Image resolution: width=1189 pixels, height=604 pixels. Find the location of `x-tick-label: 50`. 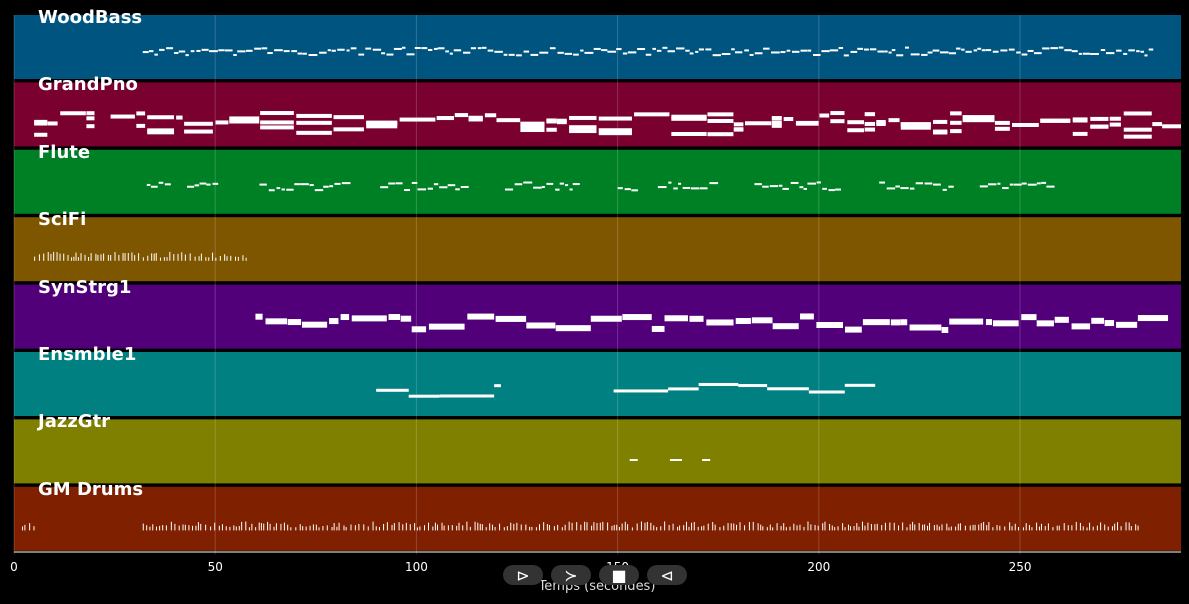

x-tick-label: 50 is located at coordinates (215, 567).